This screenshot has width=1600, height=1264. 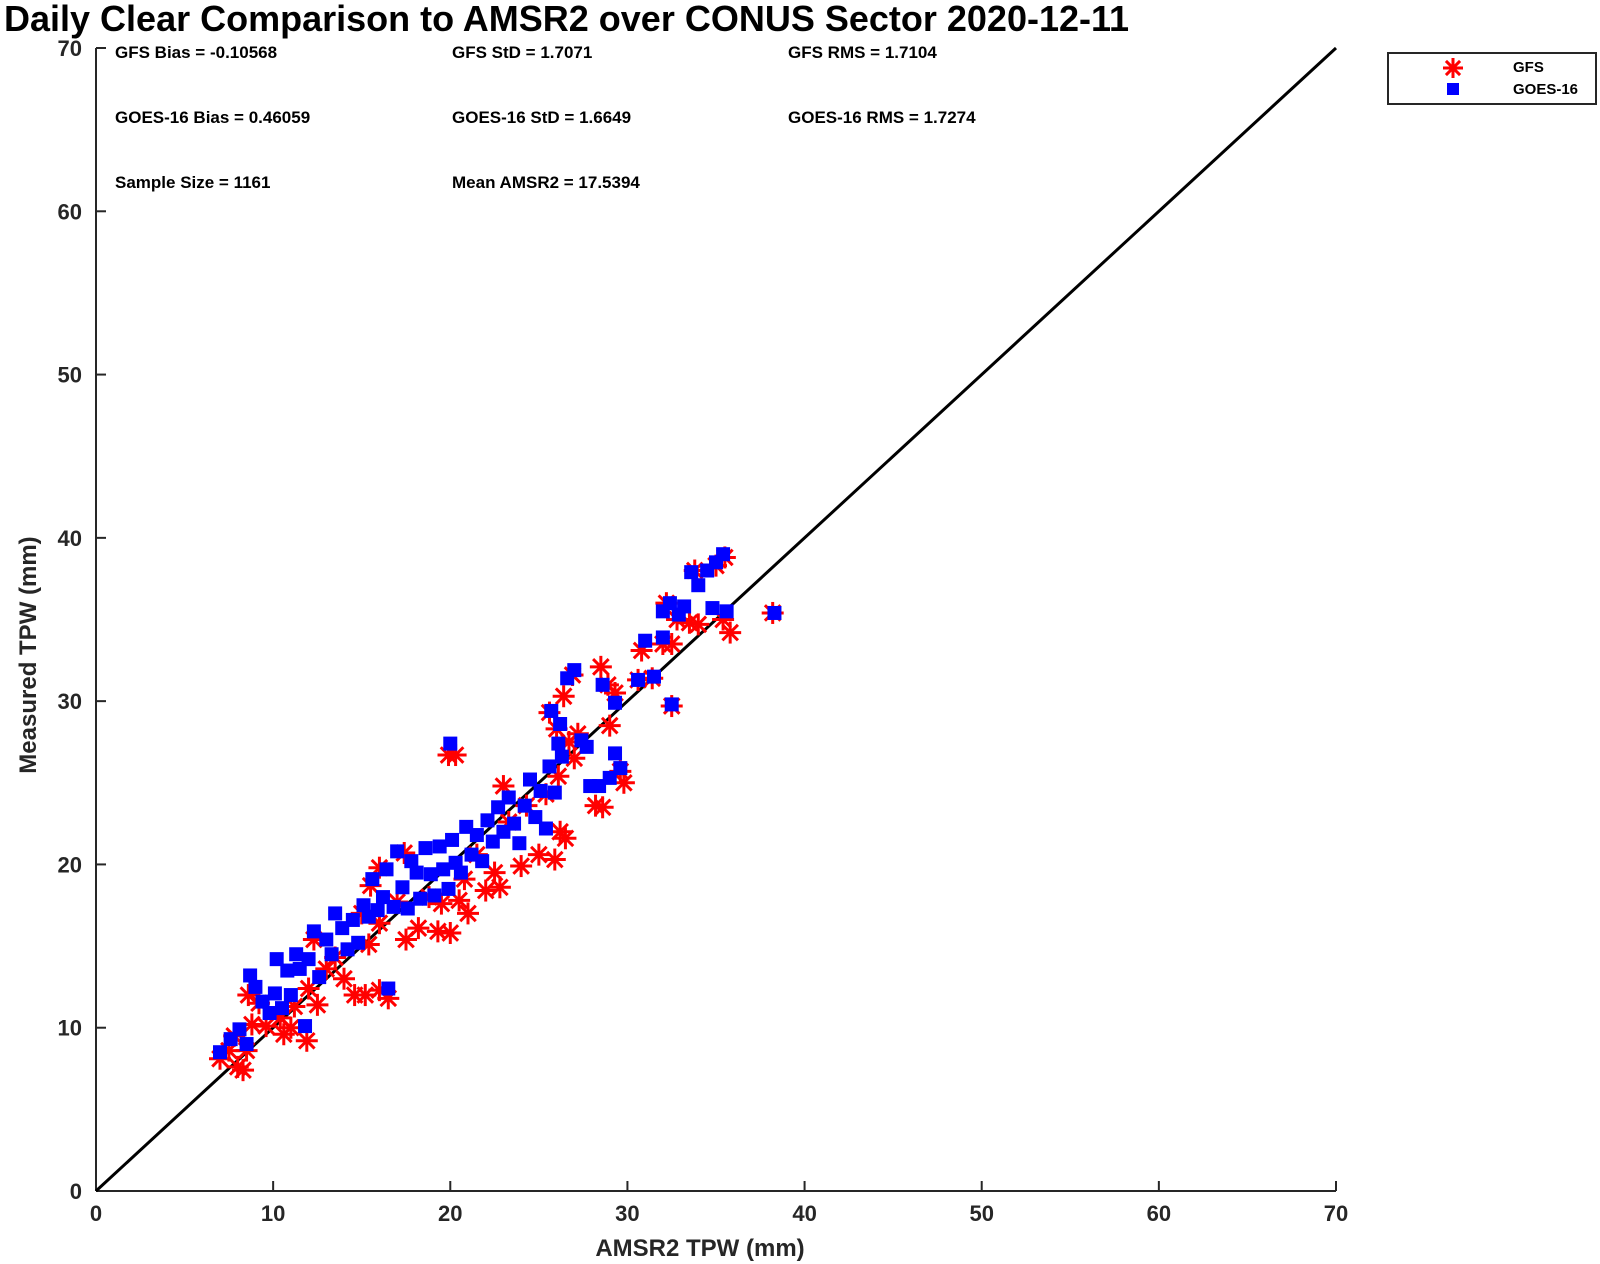 I want to click on y-tick-label: 40, so click(x=70, y=538).